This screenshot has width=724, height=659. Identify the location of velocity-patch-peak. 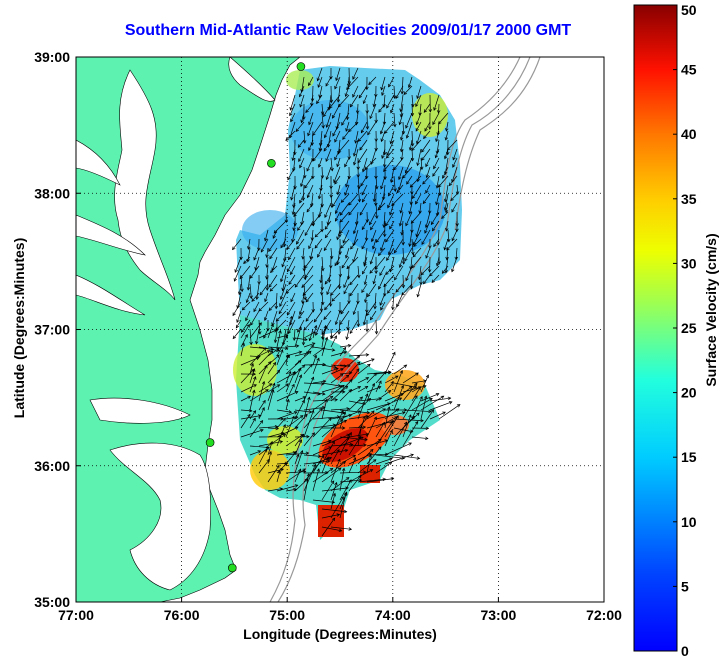
(370, 474).